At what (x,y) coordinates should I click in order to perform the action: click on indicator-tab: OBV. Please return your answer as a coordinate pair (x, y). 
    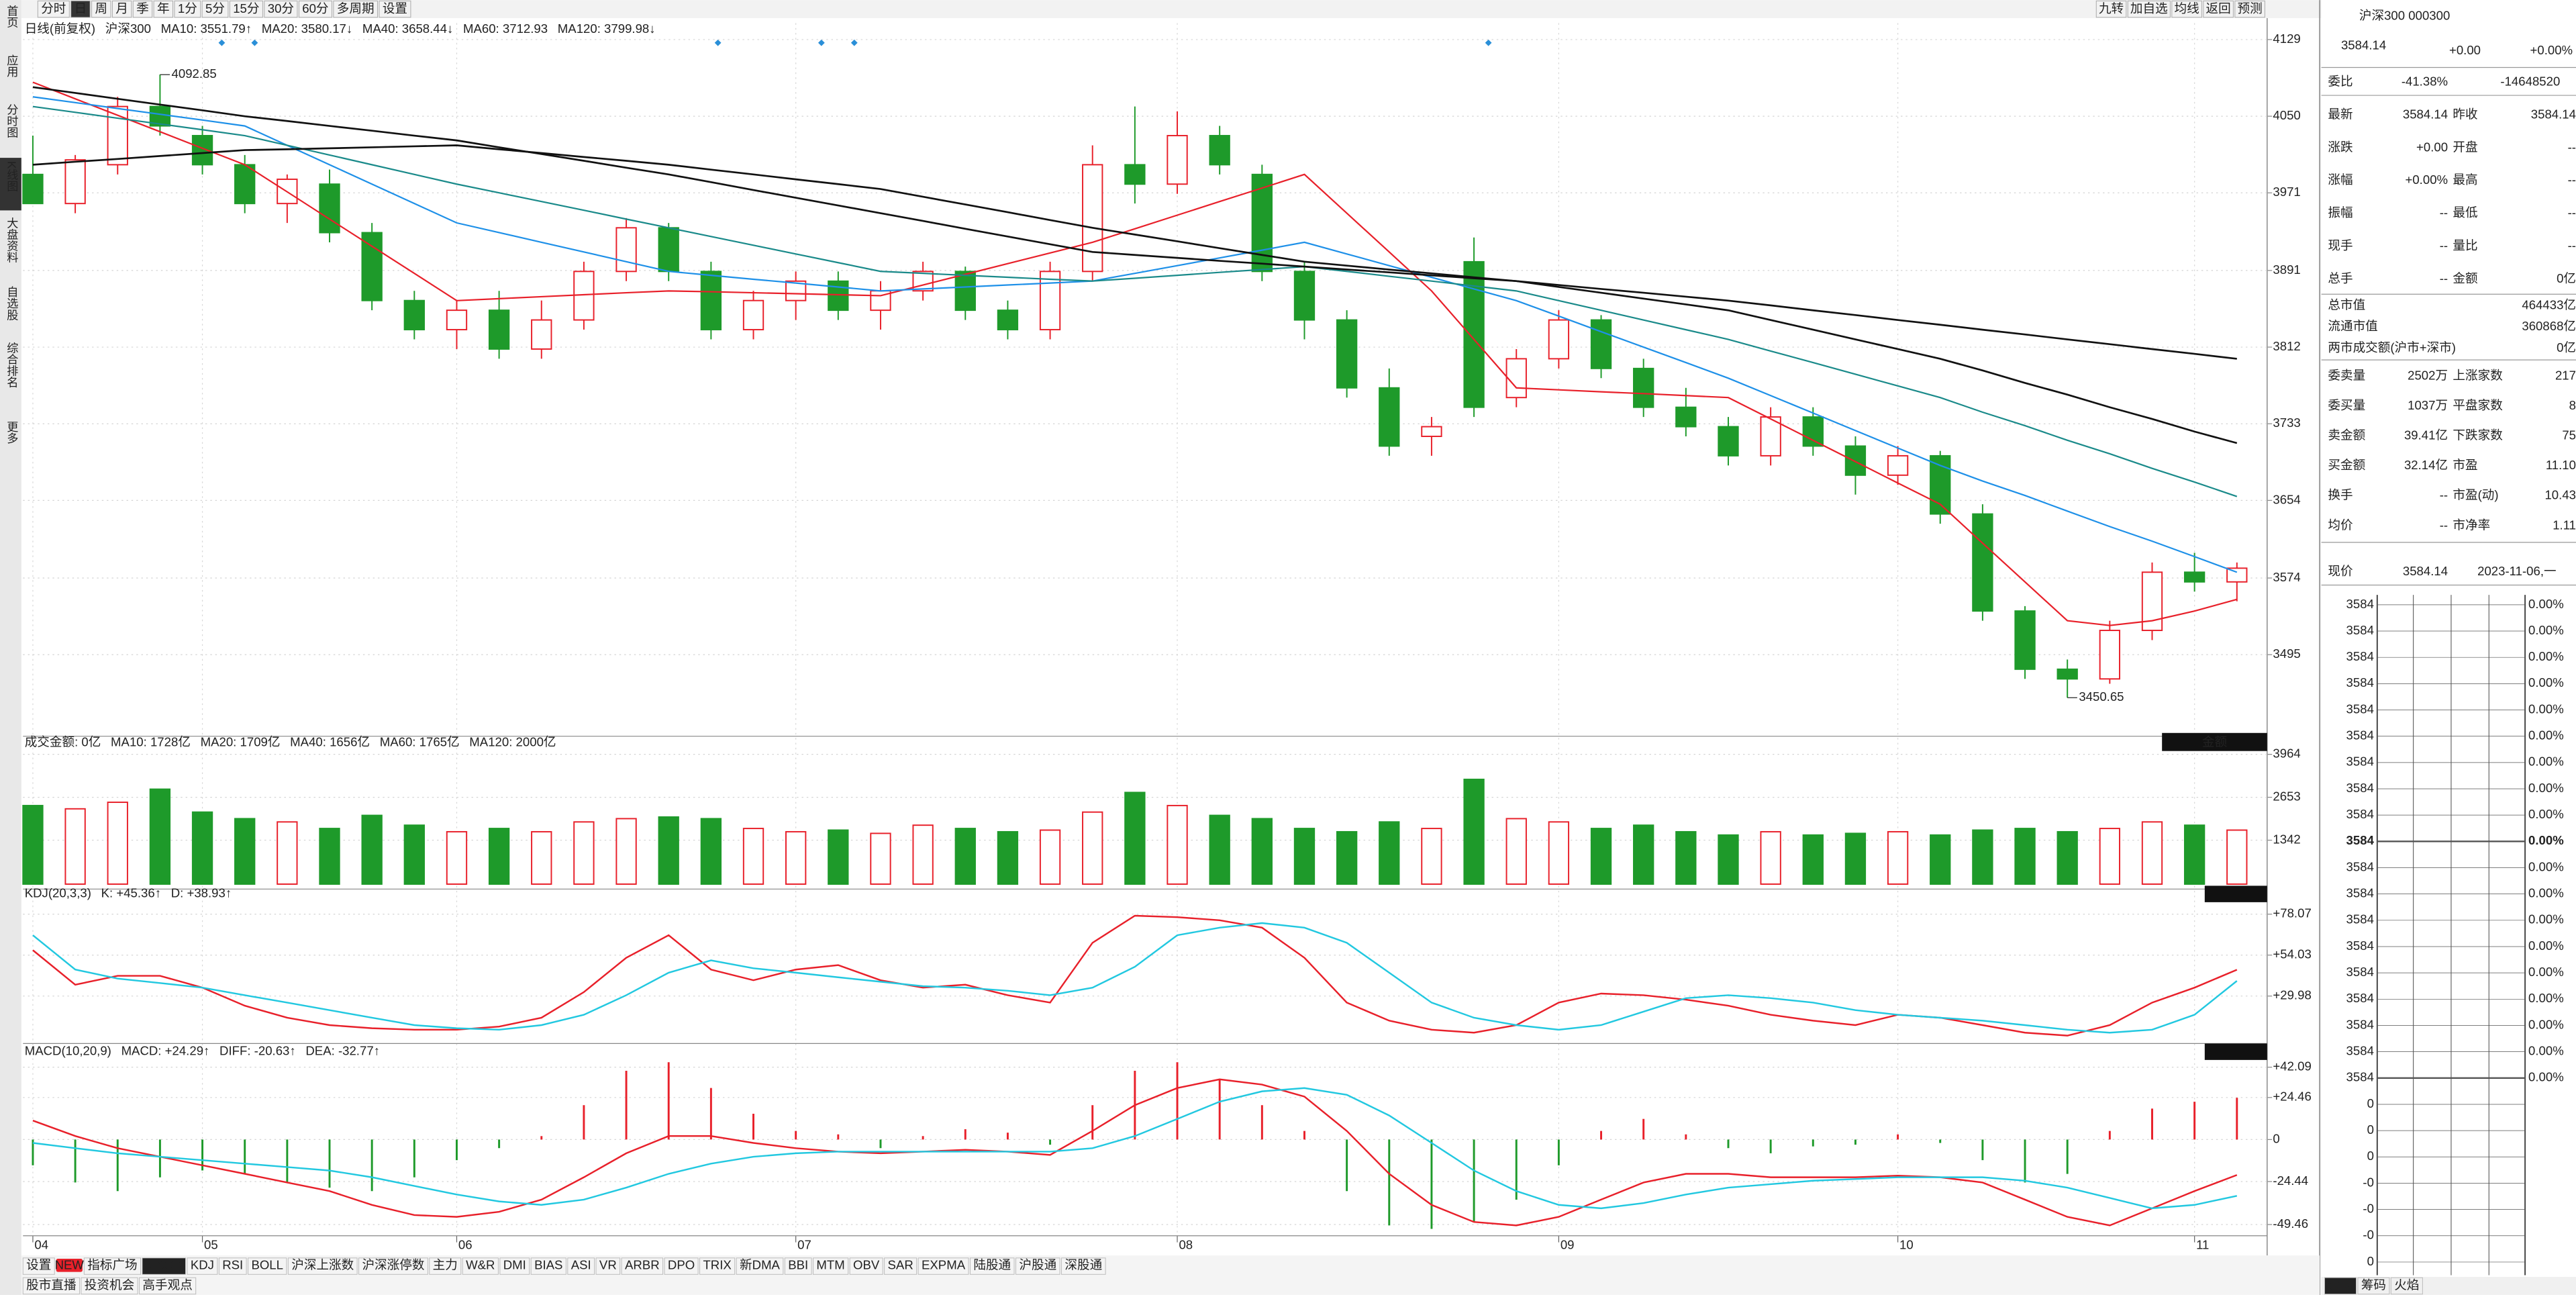
    Looking at the image, I should click on (866, 1265).